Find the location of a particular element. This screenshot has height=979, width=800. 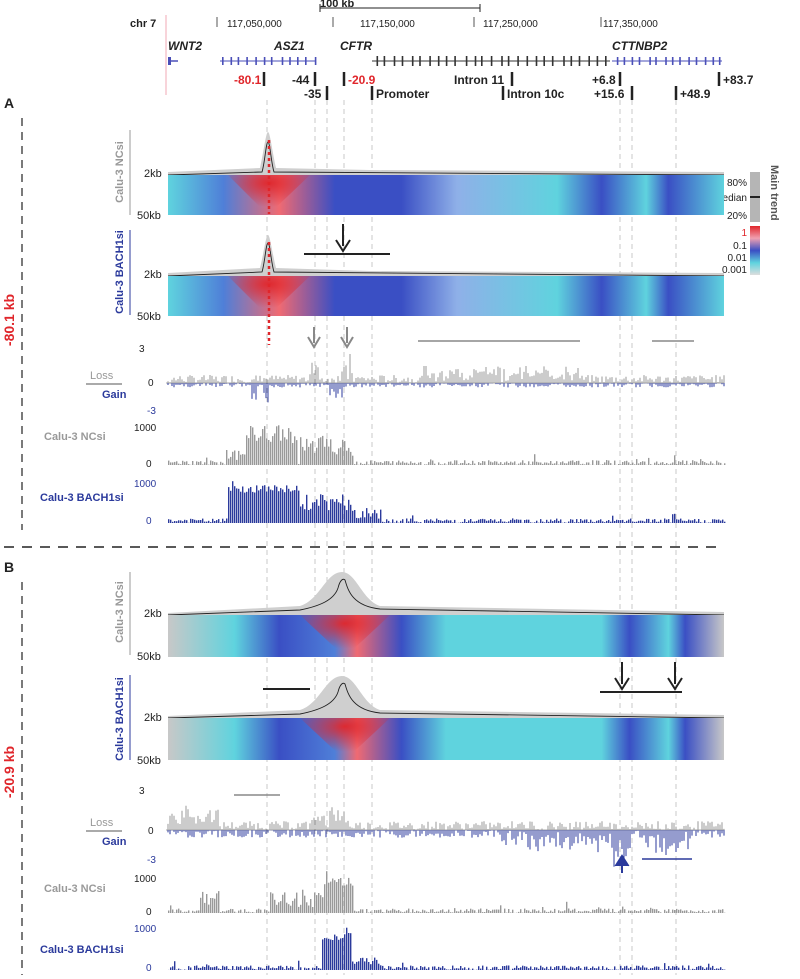

element-p68: +6.8 is located at coordinates (604, 80).